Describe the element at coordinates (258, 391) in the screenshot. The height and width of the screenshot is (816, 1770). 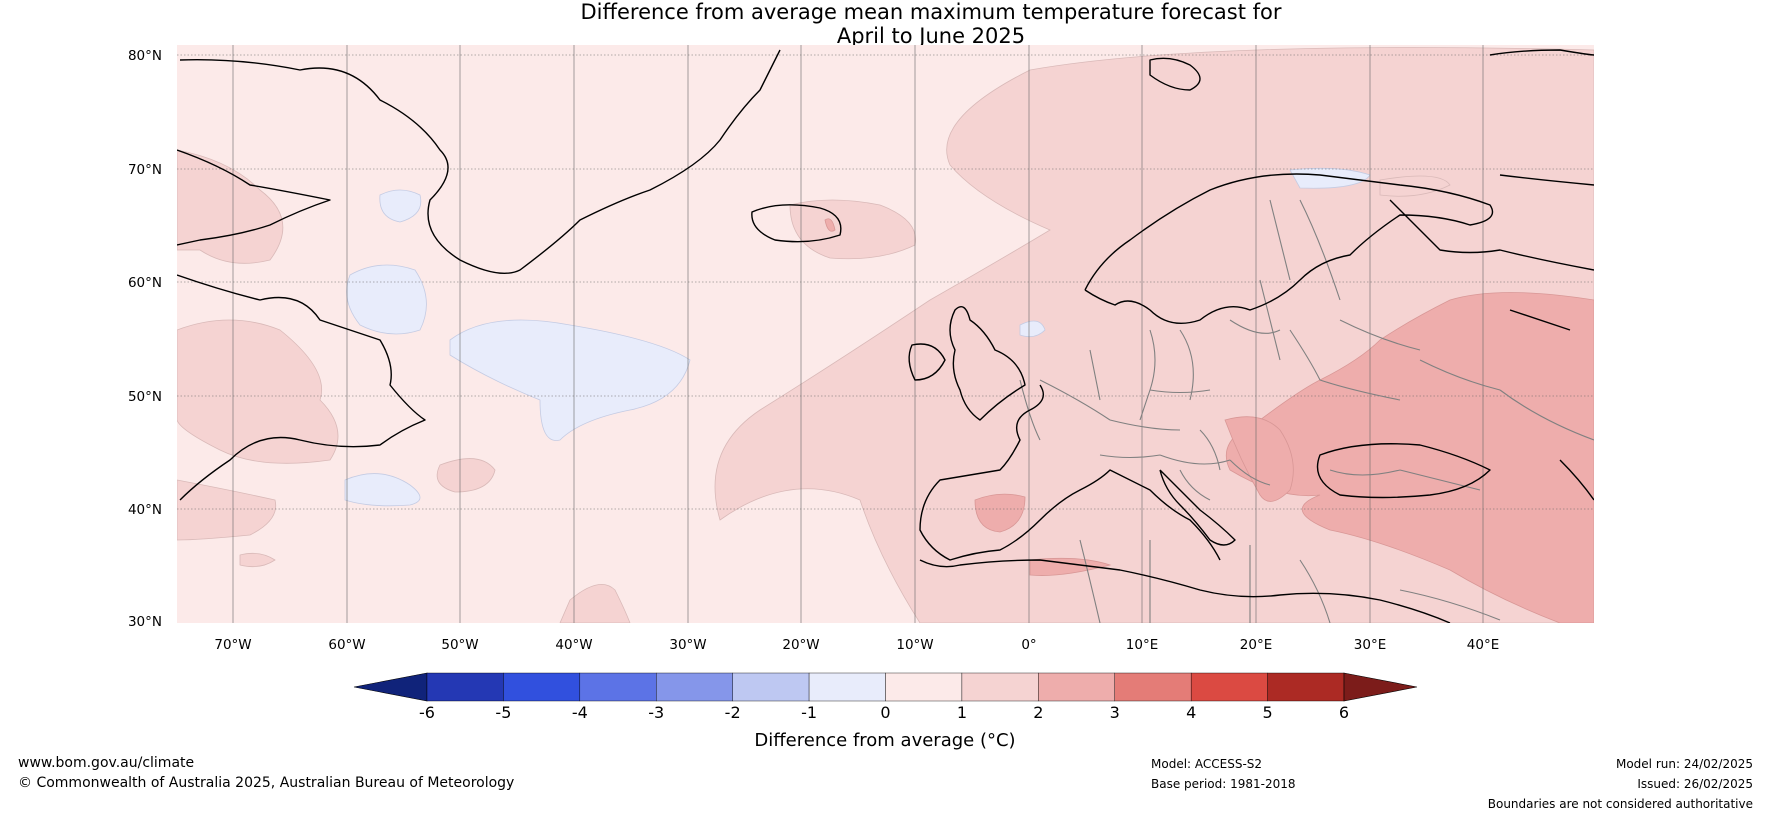
I see `newfoundland-warm-region` at that location.